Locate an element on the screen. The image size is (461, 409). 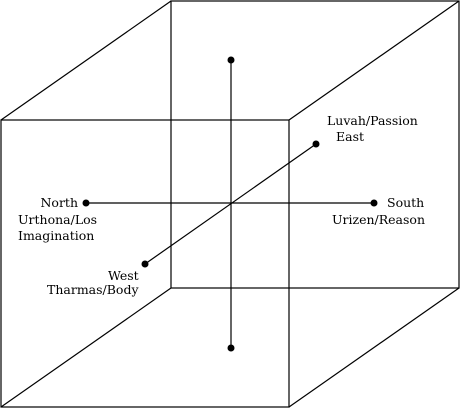
east-west-axis is located at coordinates (230, 204).